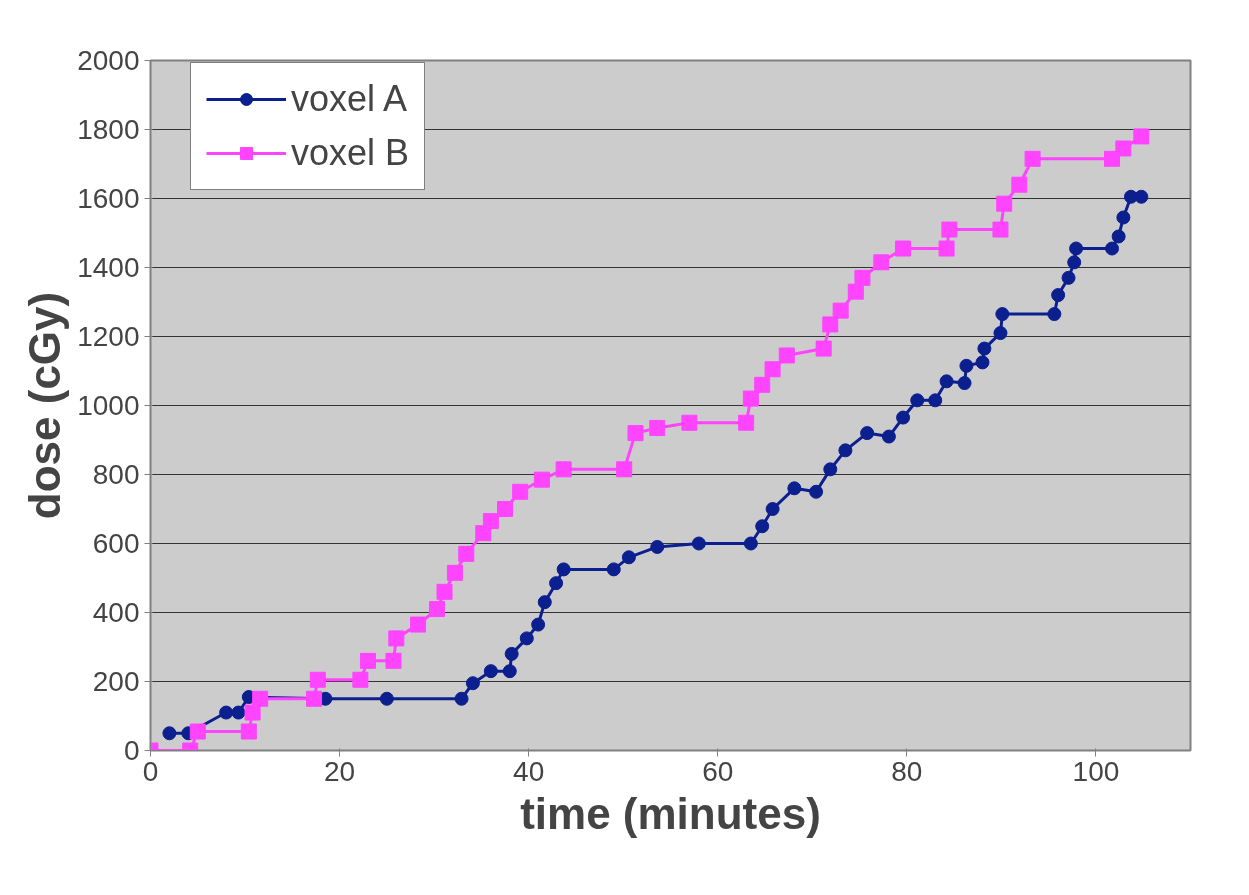  Describe the element at coordinates (1096, 771) in the screenshot. I see `x-tick-label: 100` at that location.